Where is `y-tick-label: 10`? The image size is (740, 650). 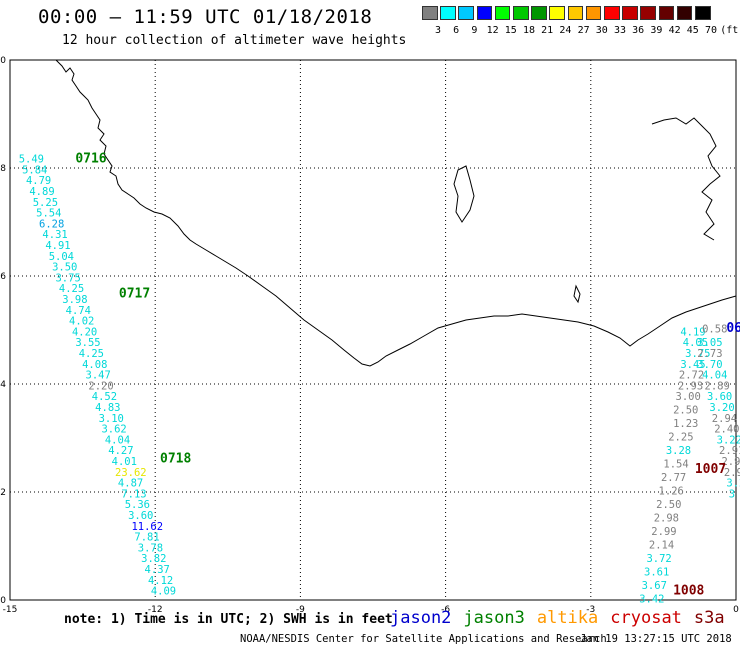
y-tick-label: 10 is located at coordinates (3, 61).